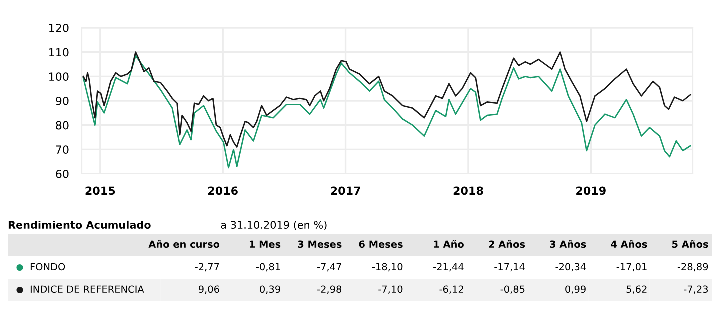  Describe the element at coordinates (387, 267) in the screenshot. I see `data-label: -18,10` at that location.